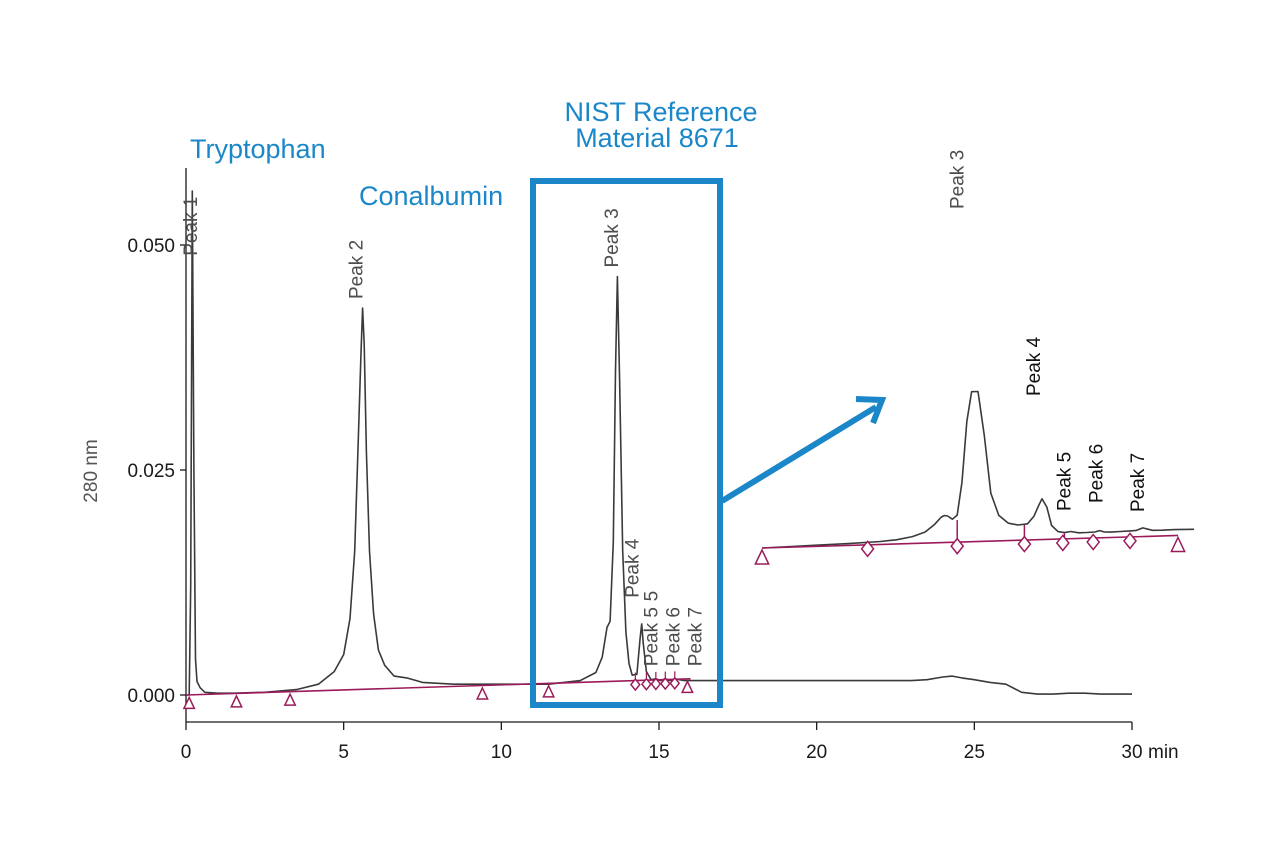 The image size is (1280, 853). I want to click on x-tick-label: 30, so click(1131, 752).